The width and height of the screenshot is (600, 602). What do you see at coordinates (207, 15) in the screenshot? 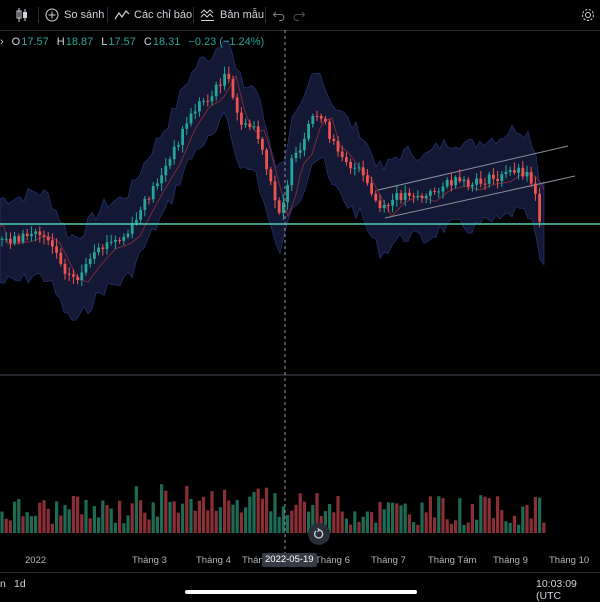
I see `templates-icon` at bounding box center [207, 15].